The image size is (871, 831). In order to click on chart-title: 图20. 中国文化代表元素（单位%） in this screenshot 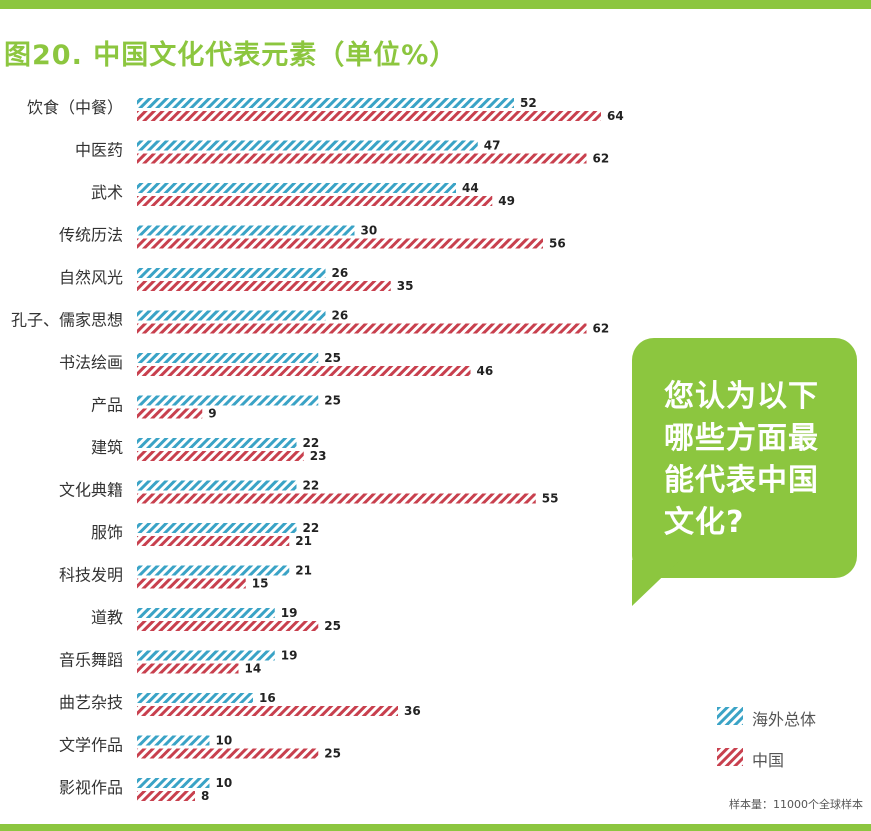, I will do `click(231, 55)`.